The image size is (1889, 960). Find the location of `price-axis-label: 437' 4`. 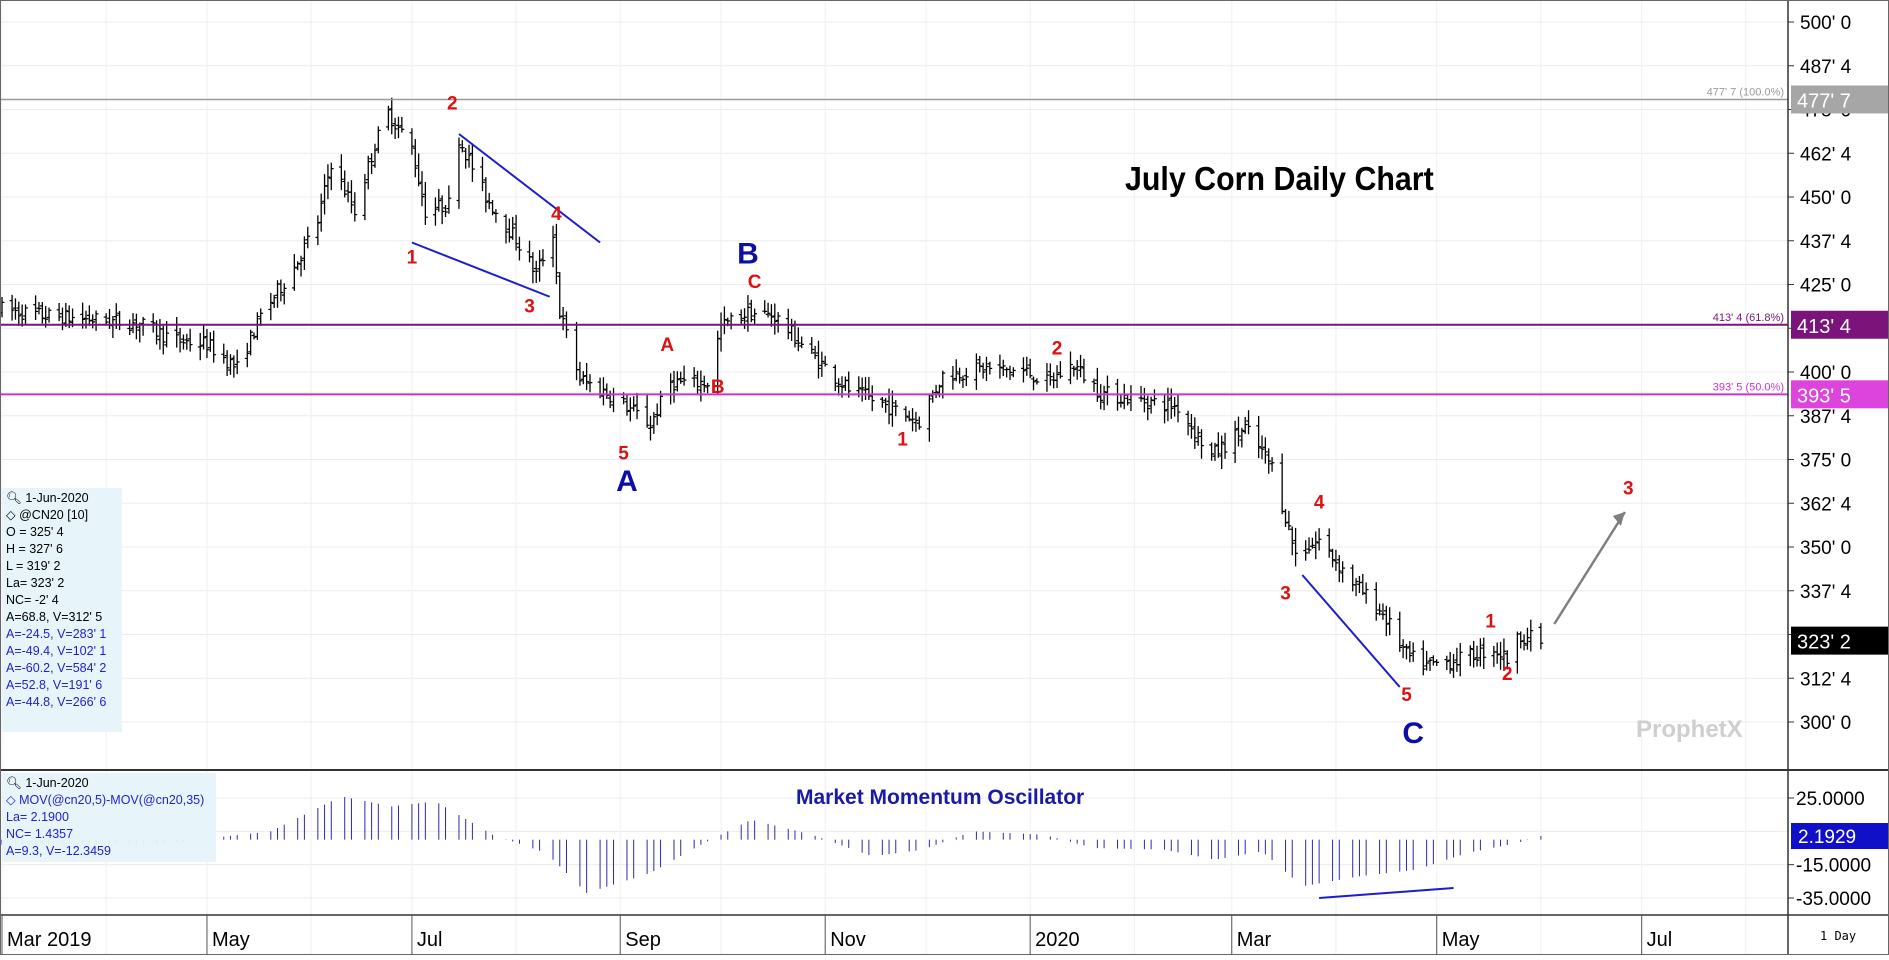

price-axis-label: 437' 4 is located at coordinates (1826, 242).